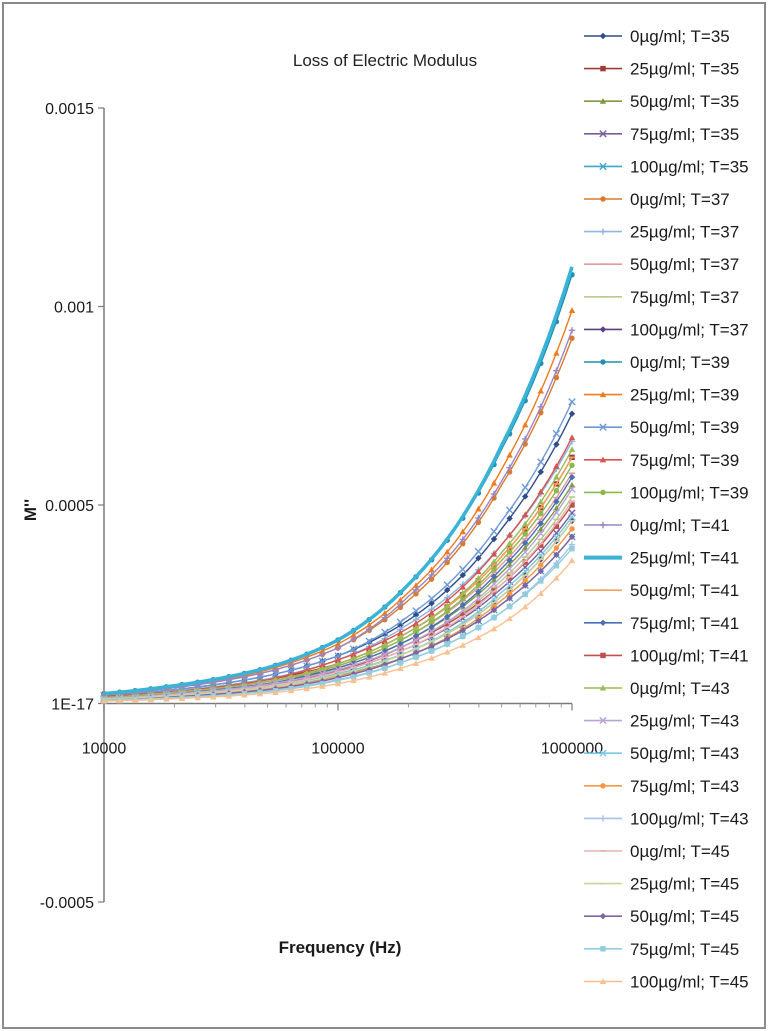  What do you see at coordinates (657, 362) in the screenshot?
I see `legend-entry: 0µg/ml; T=39` at bounding box center [657, 362].